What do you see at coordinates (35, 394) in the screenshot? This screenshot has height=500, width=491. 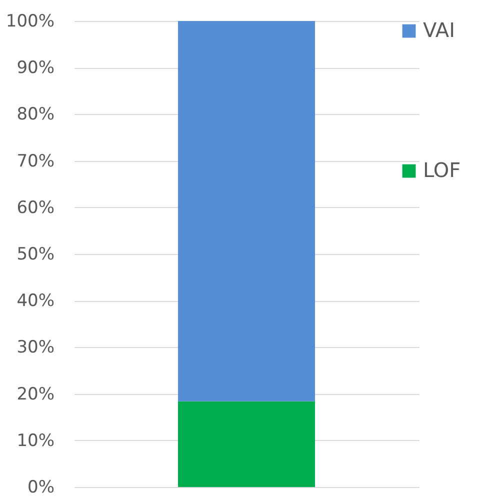 I see `y-tick-label: 20%` at bounding box center [35, 394].